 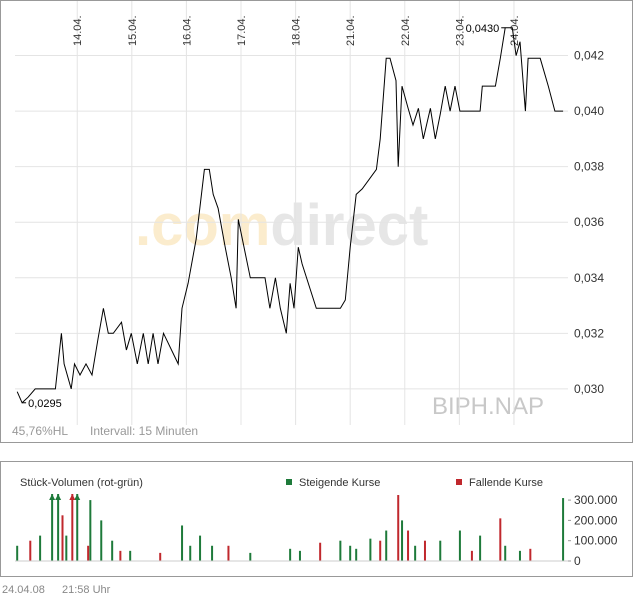 What do you see at coordinates (45, 404) in the screenshot?
I see `annotation: 0,0295` at bounding box center [45, 404].